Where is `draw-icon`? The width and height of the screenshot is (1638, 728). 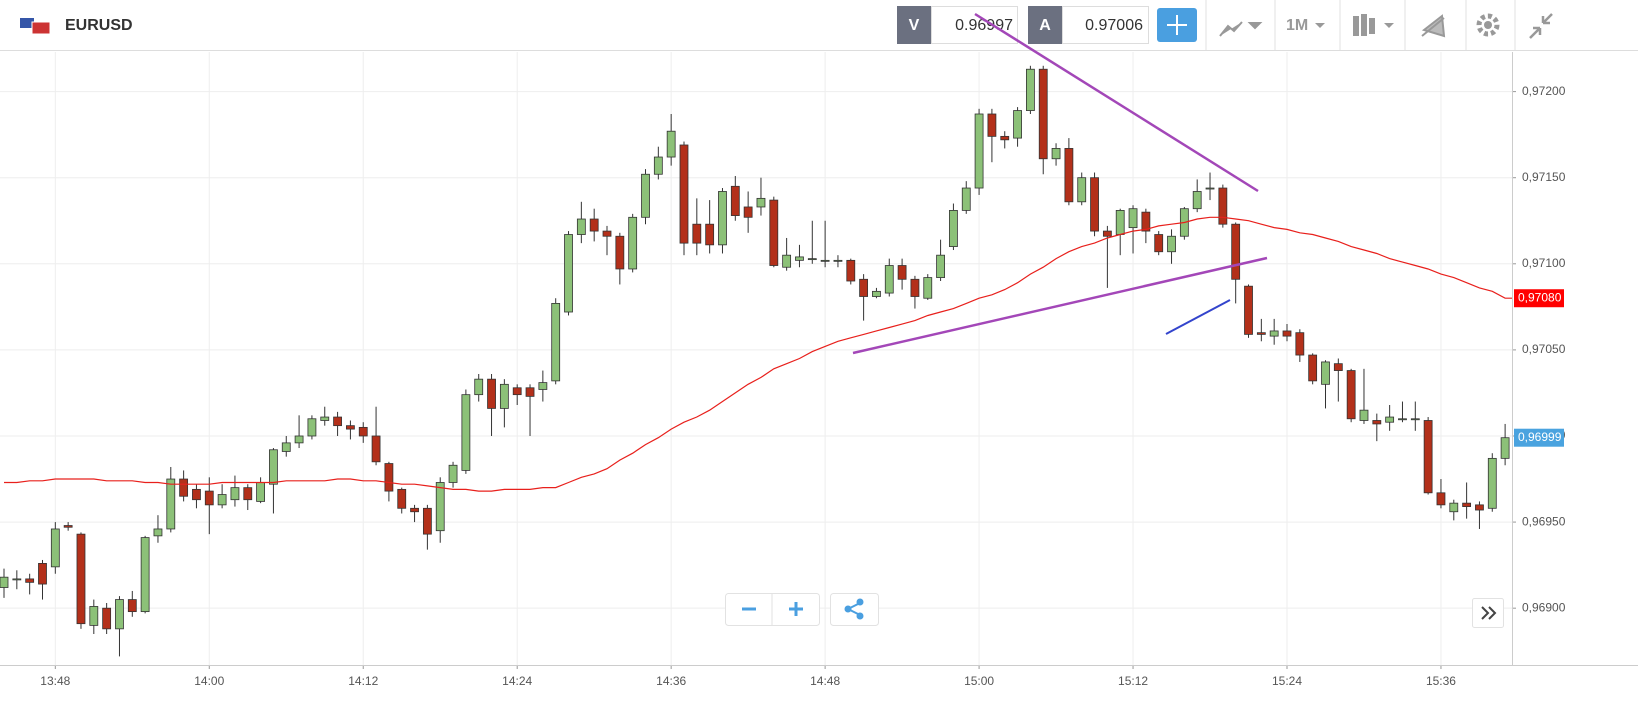
draw-icon is located at coordinates (1433, 26).